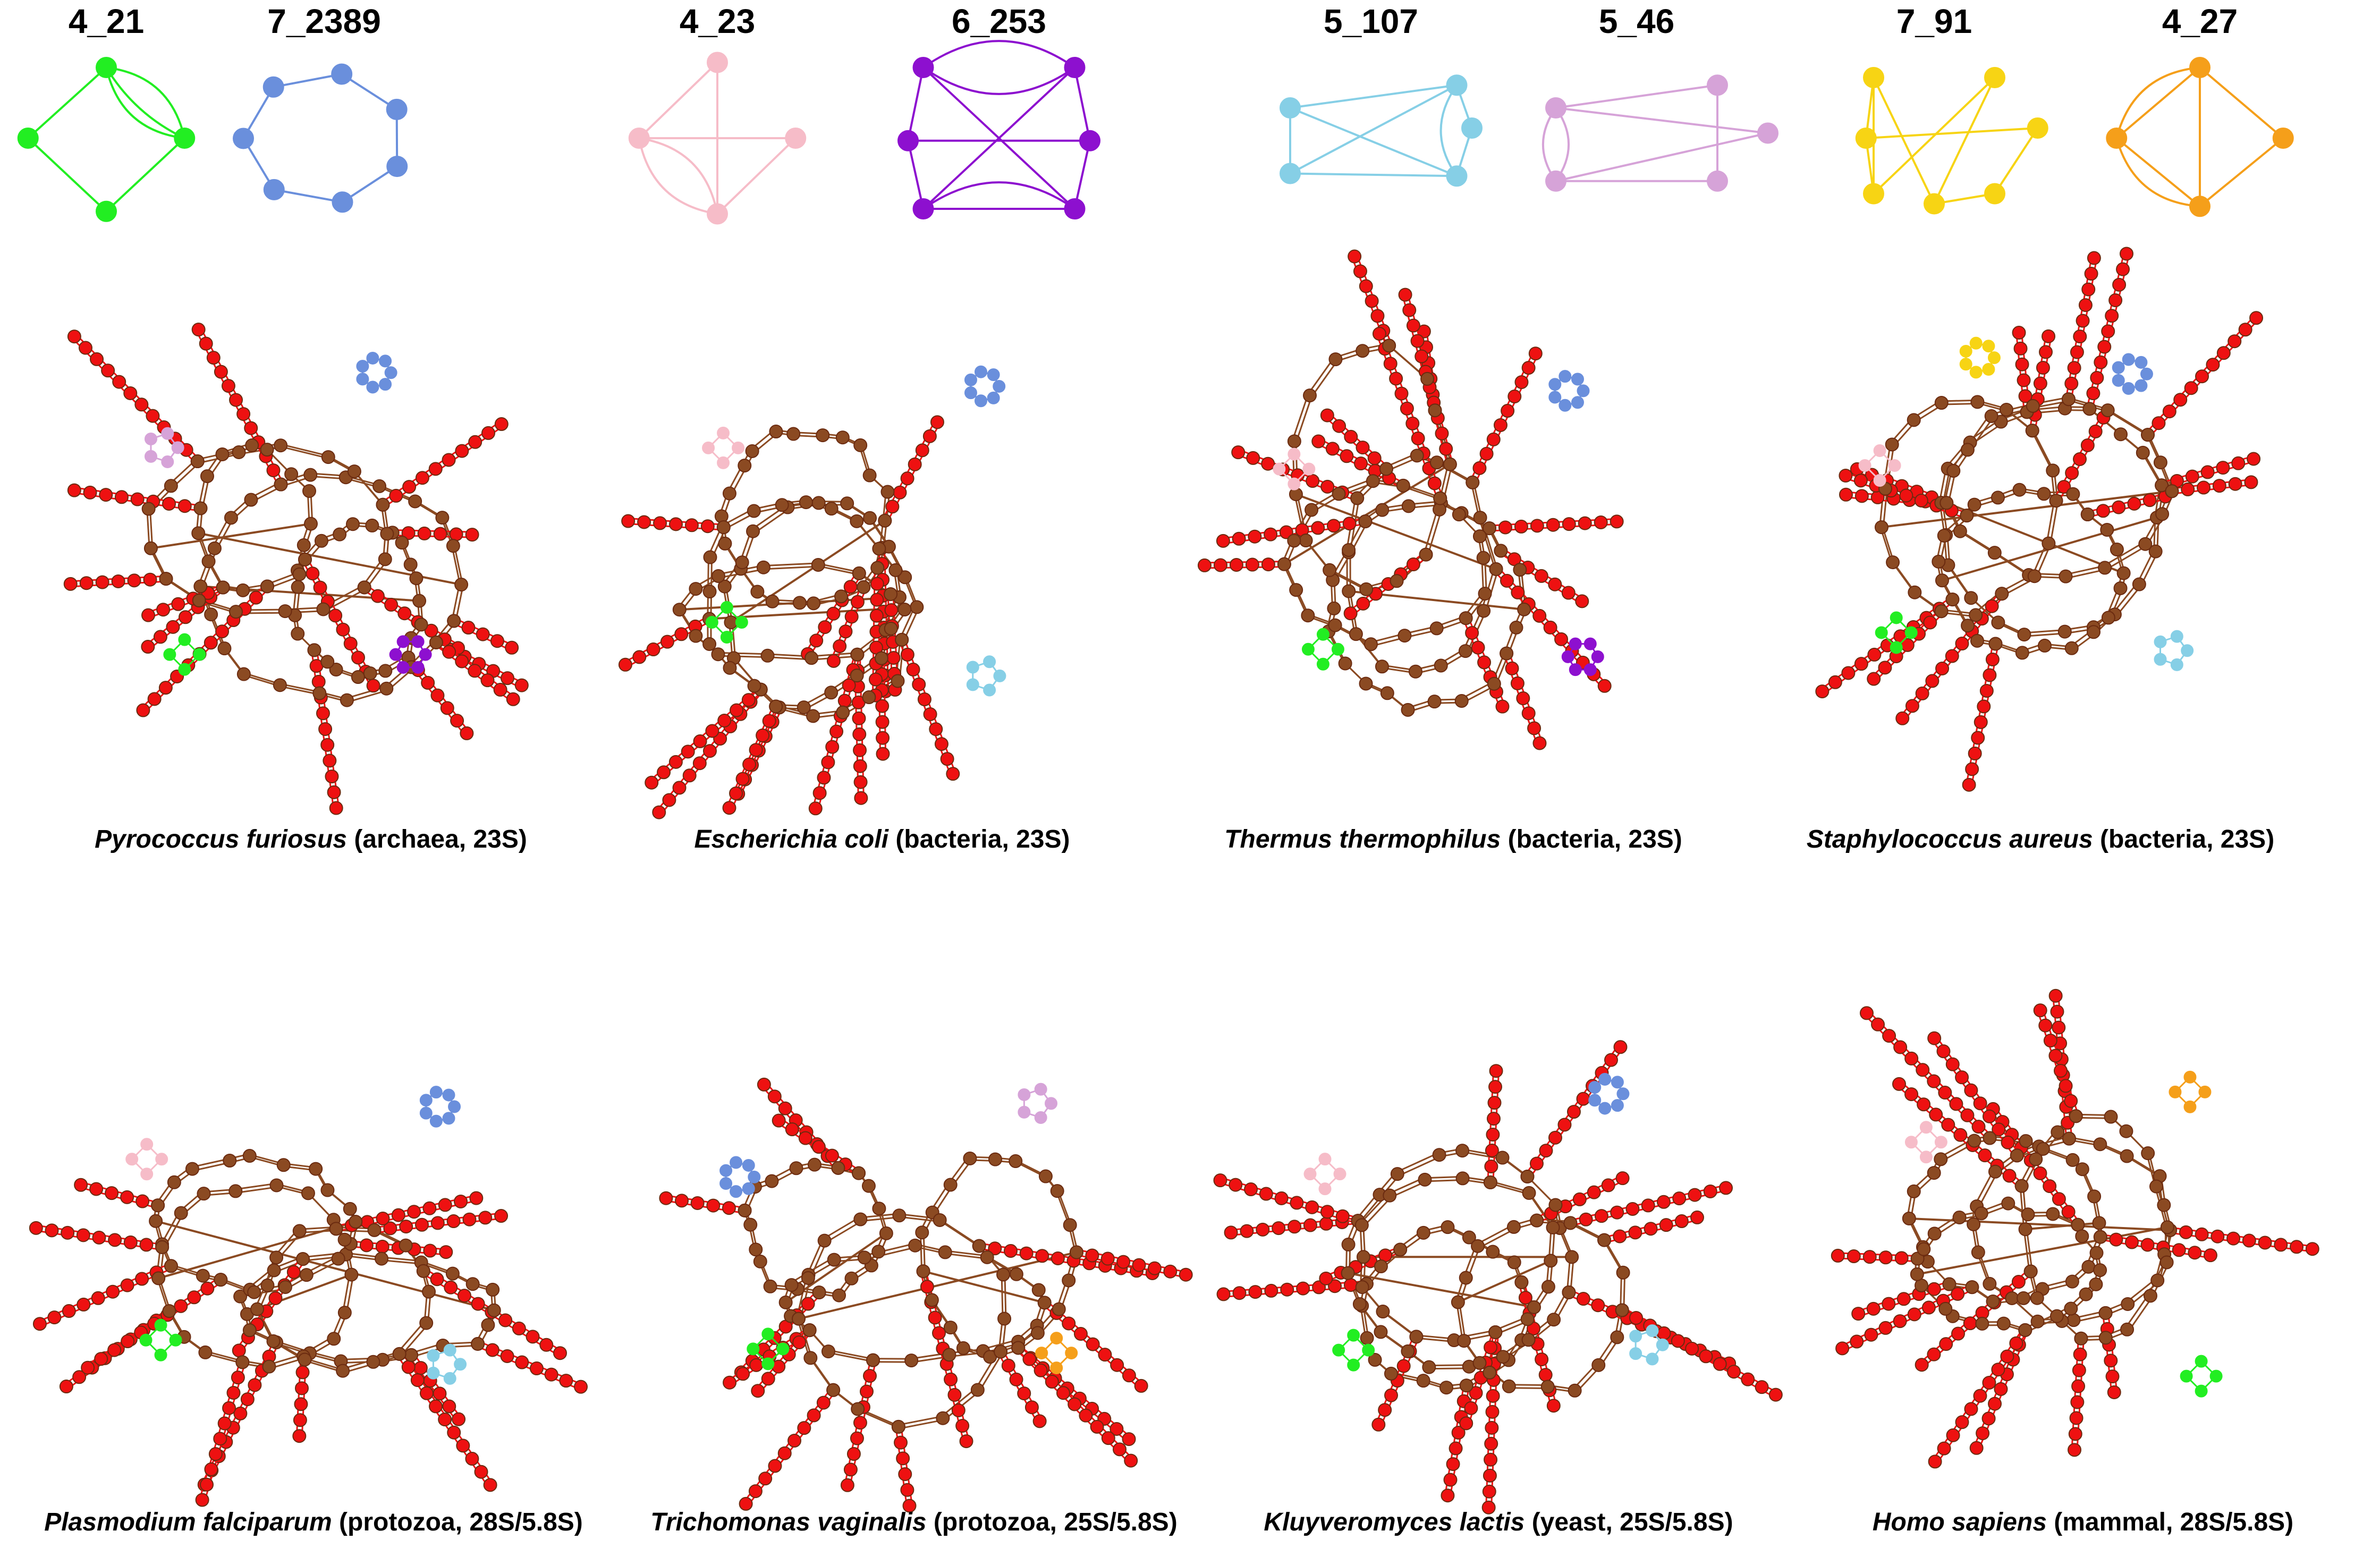 This screenshot has height=1548, width=2380. Describe the element at coordinates (1951, 108) in the screenshot. I see `motif-7_91: 7_91` at that location.